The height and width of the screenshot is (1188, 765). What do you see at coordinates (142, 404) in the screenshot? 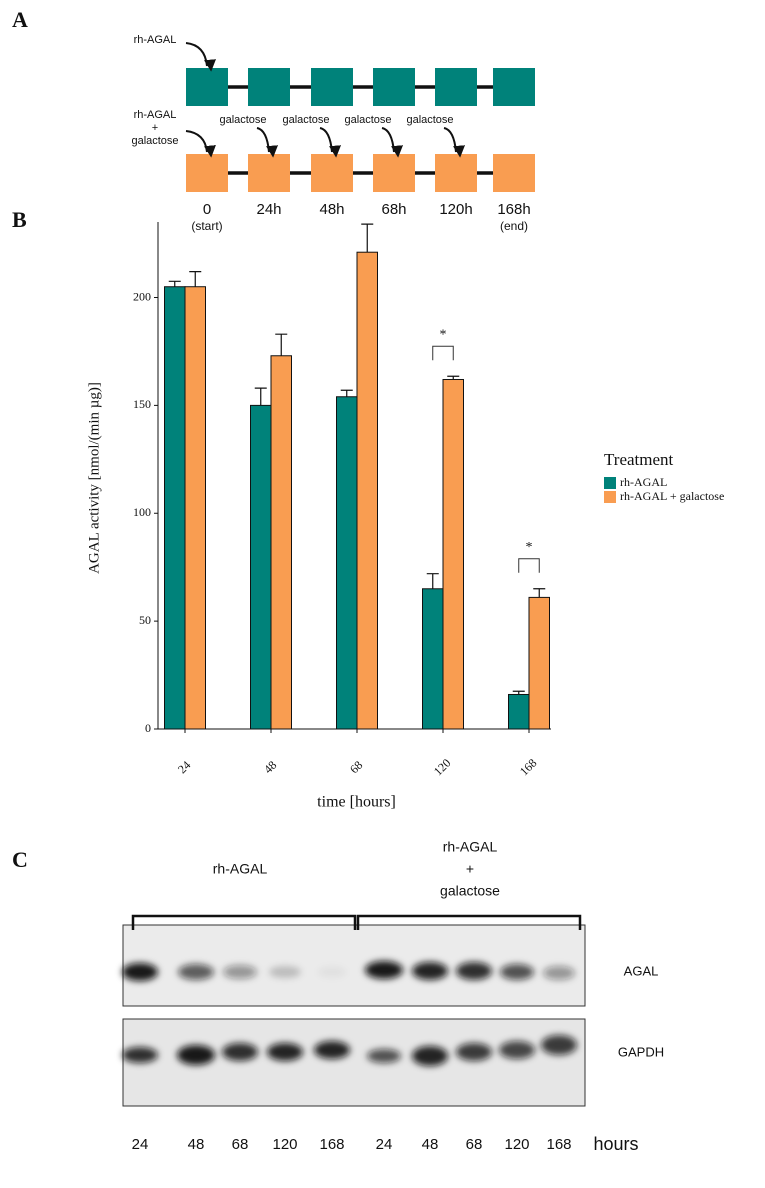
I see `y-tick-label: 150` at bounding box center [142, 404].